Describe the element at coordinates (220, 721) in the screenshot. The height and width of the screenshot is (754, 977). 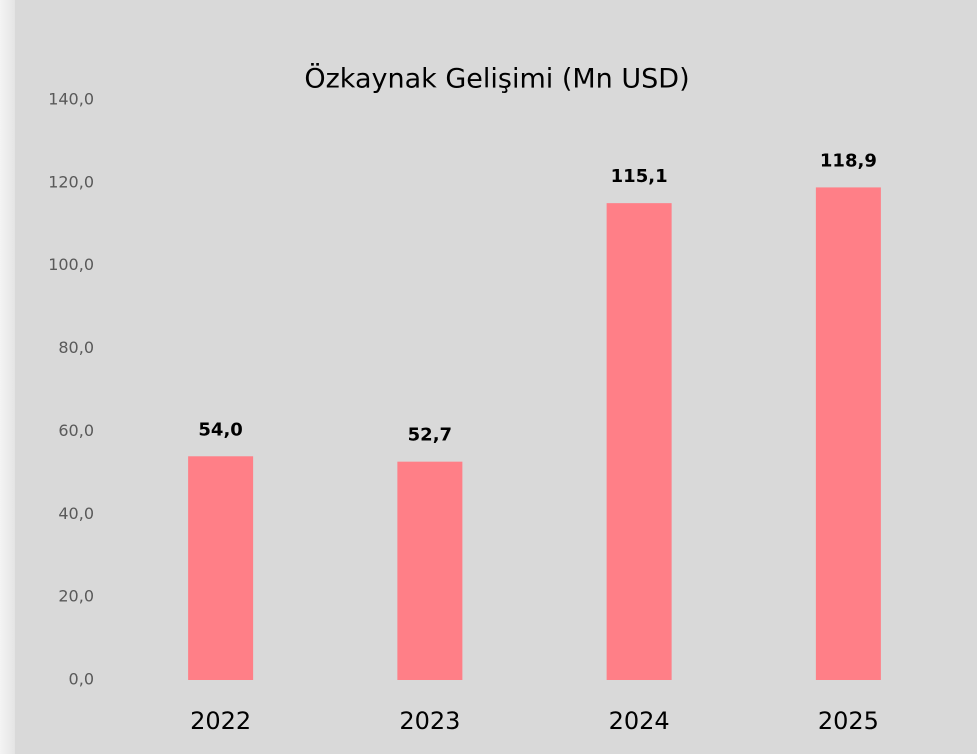
I see `x-tick-label: 2022` at that location.